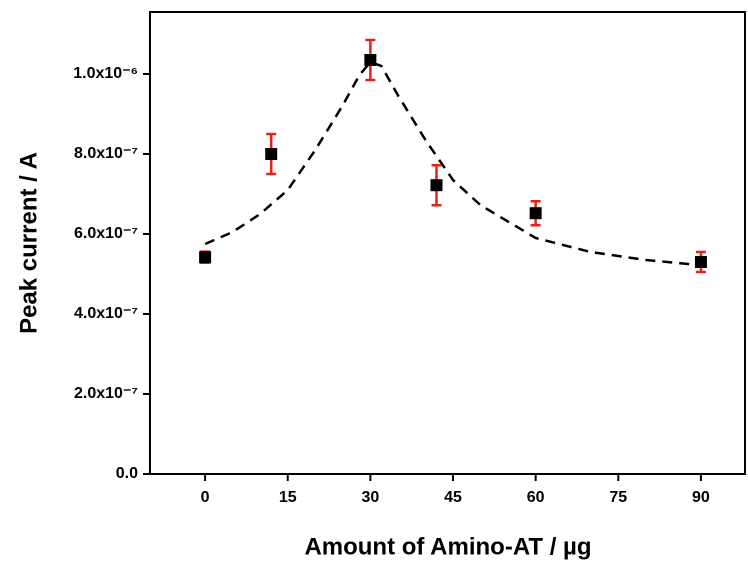 Image resolution: width=748 pixels, height=570 pixels. What do you see at coordinates (370, 497) in the screenshot?
I see `x-tick-label: 30` at bounding box center [370, 497].